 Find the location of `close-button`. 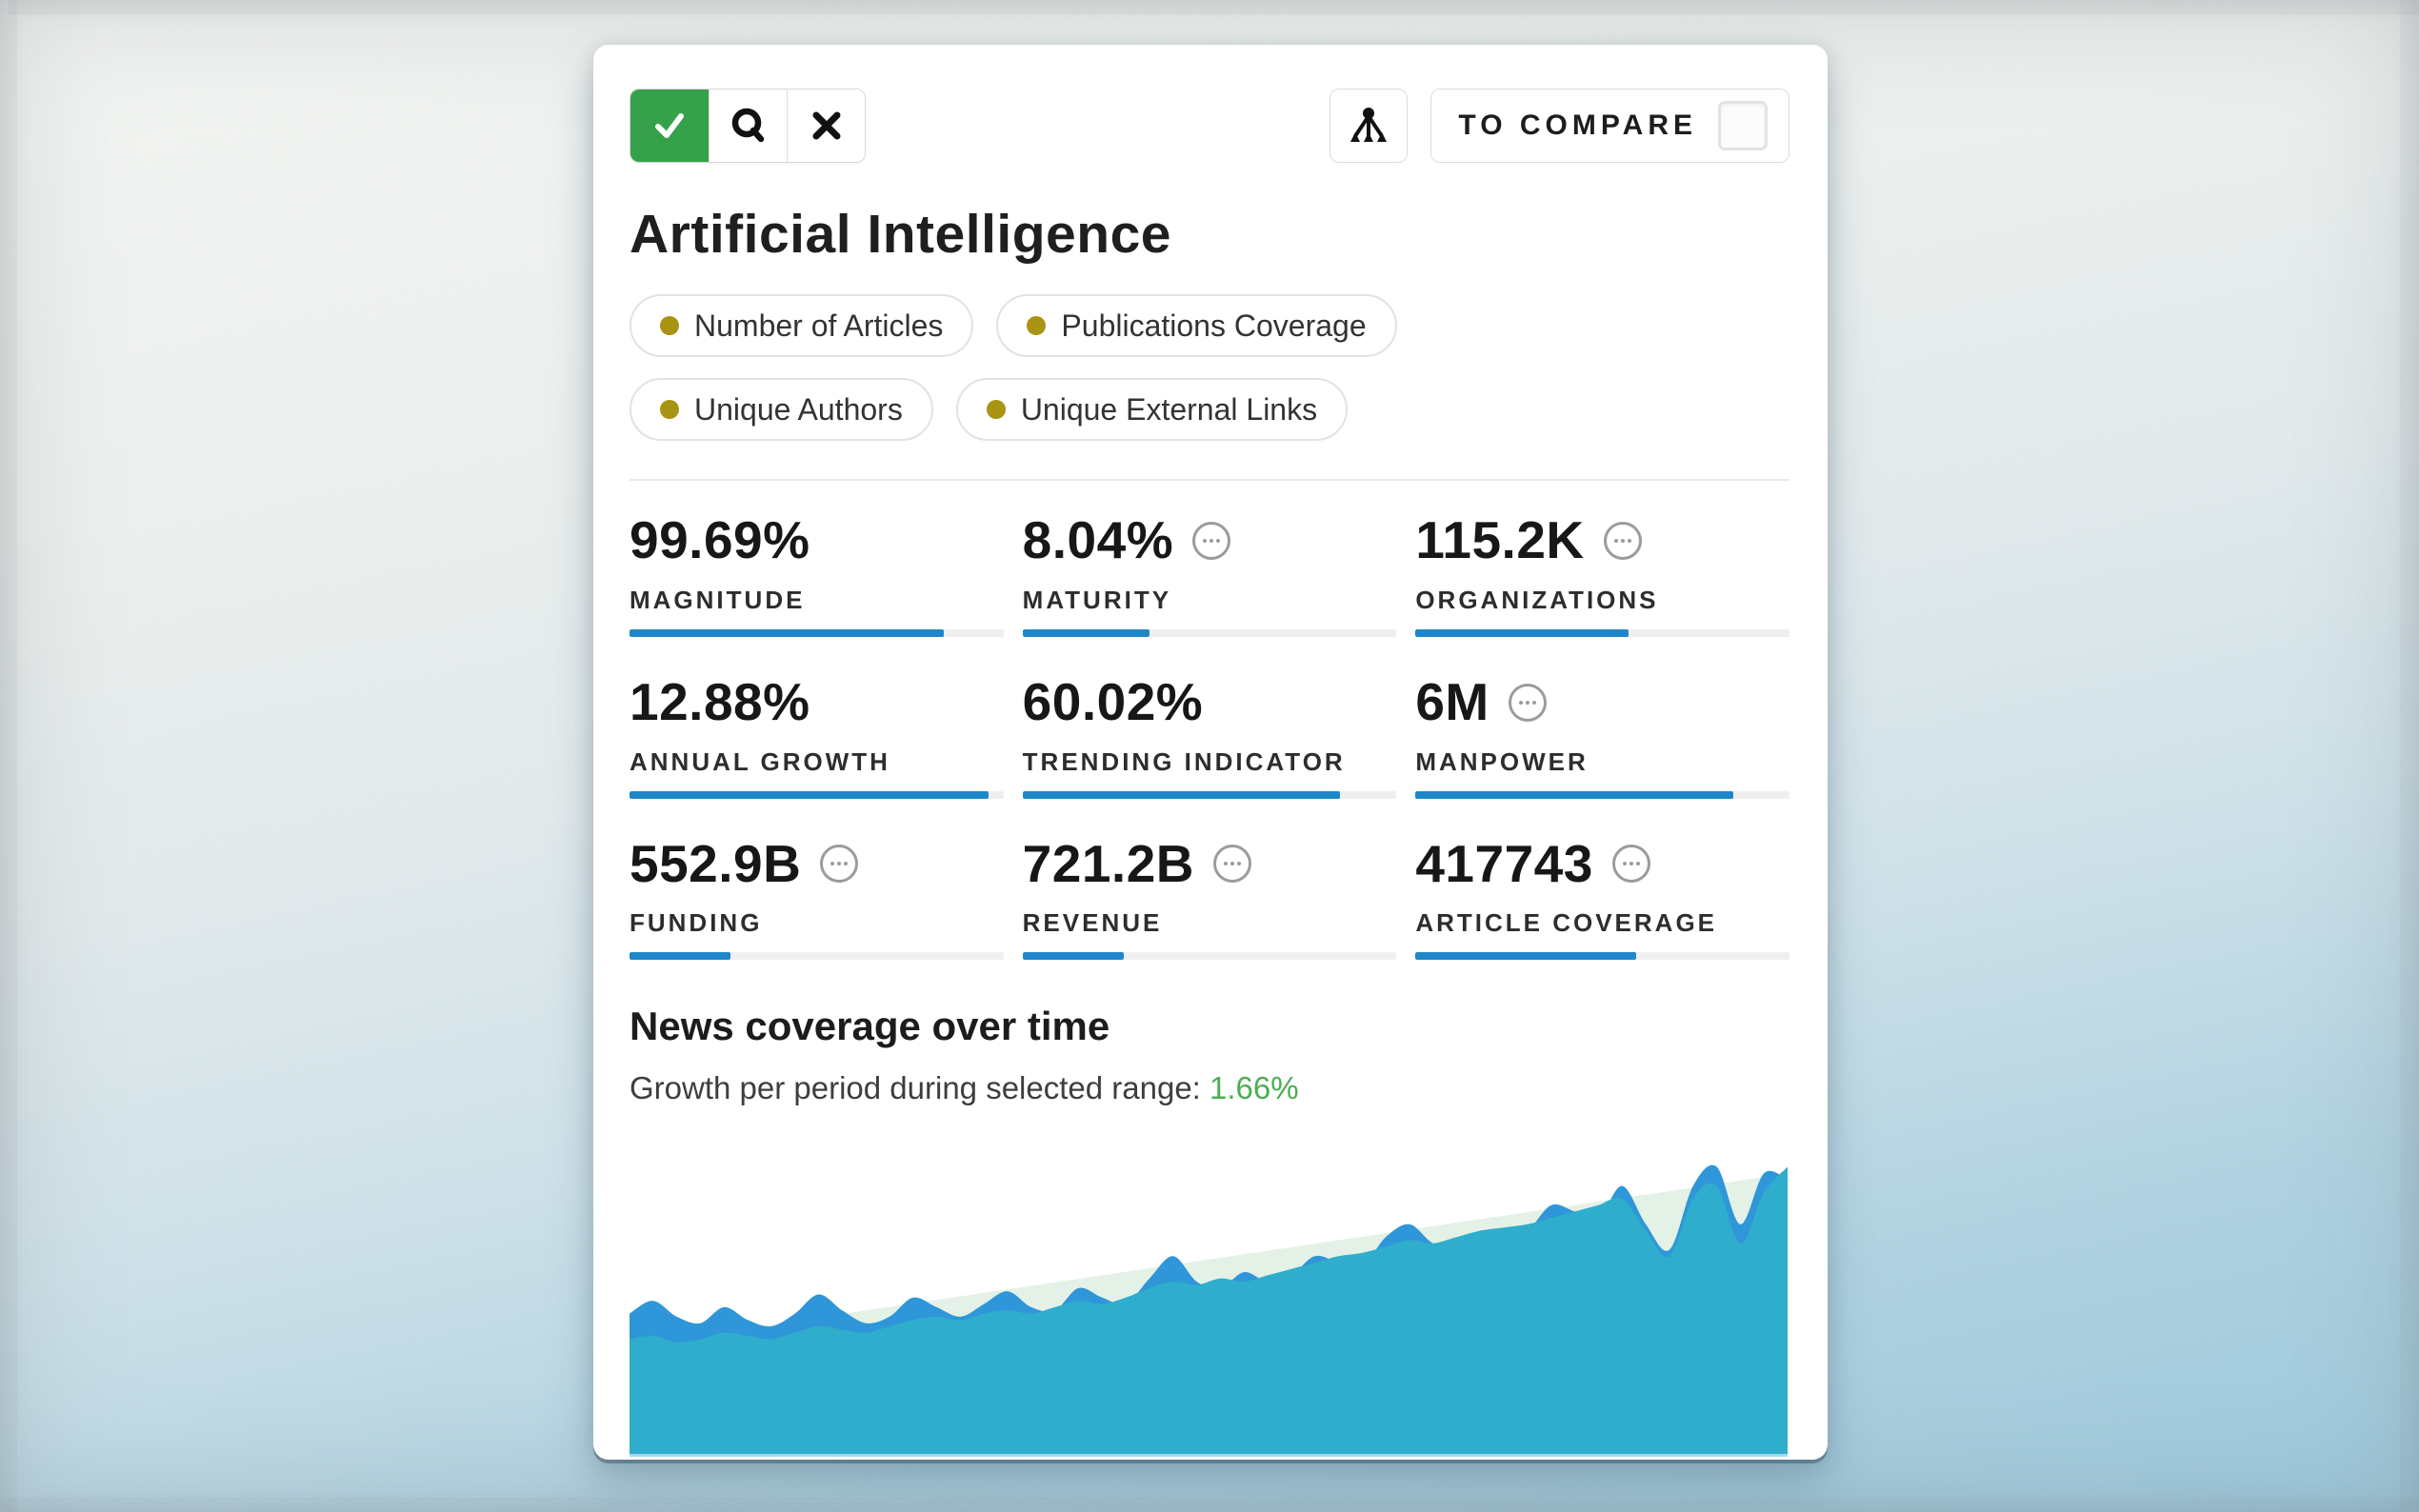

close-button is located at coordinates (826, 126).